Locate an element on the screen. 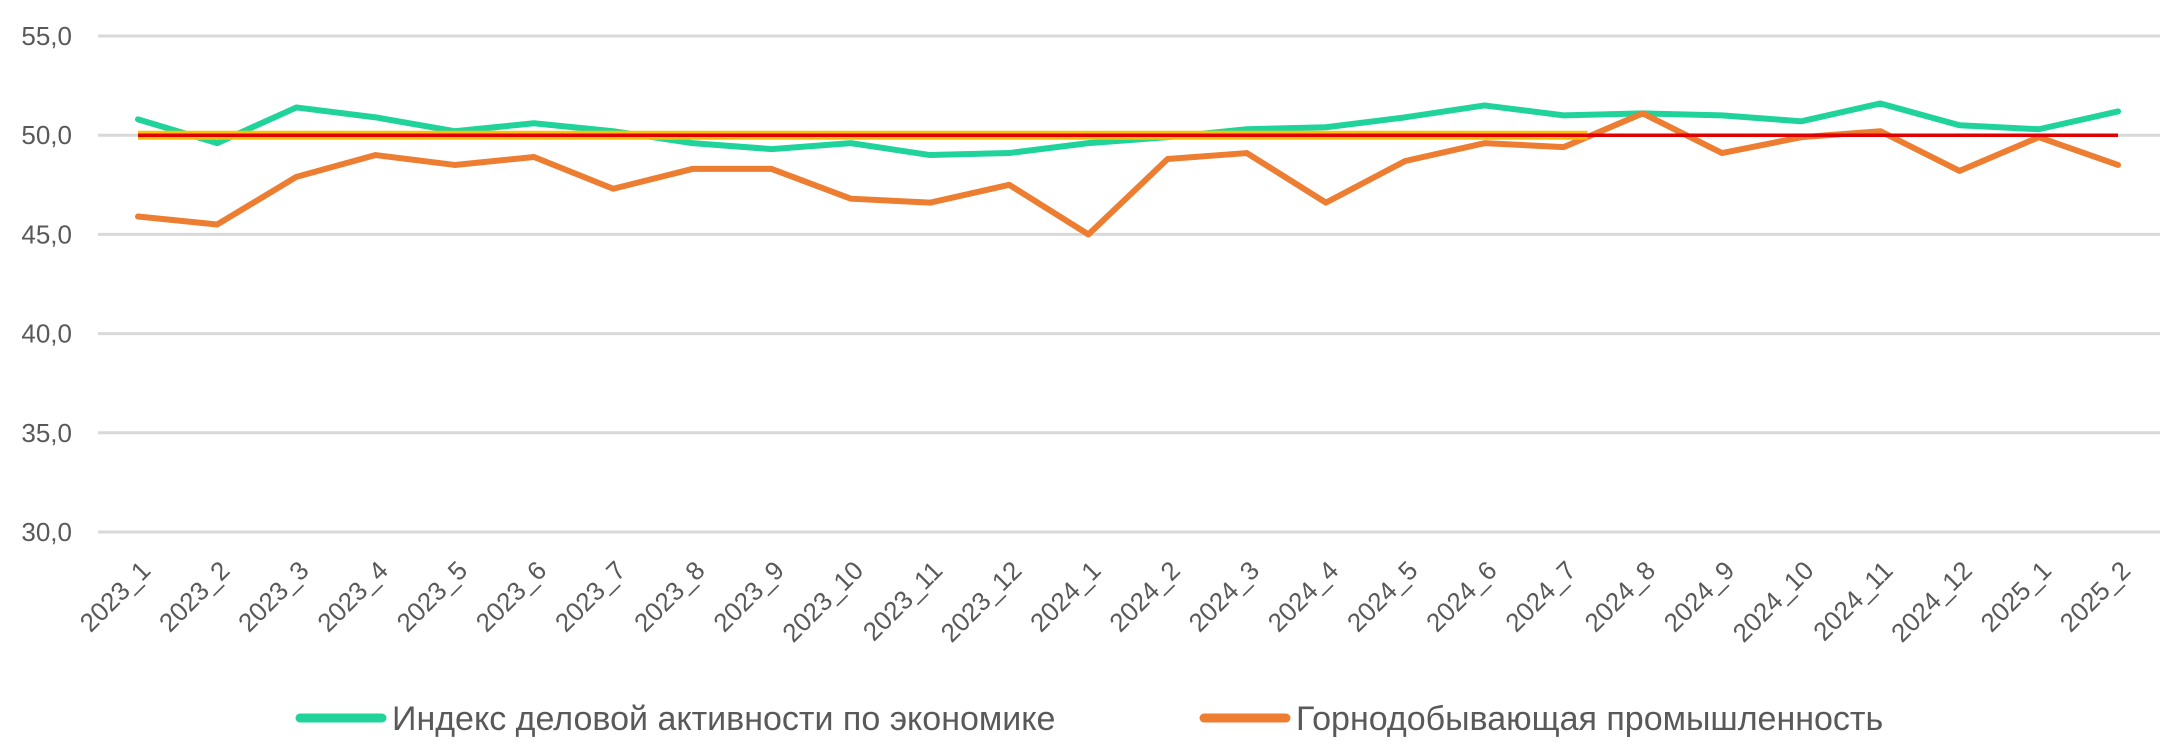 This screenshot has width=2160, height=744. x-tick-label: 2024_3 is located at coordinates (1223, 596).